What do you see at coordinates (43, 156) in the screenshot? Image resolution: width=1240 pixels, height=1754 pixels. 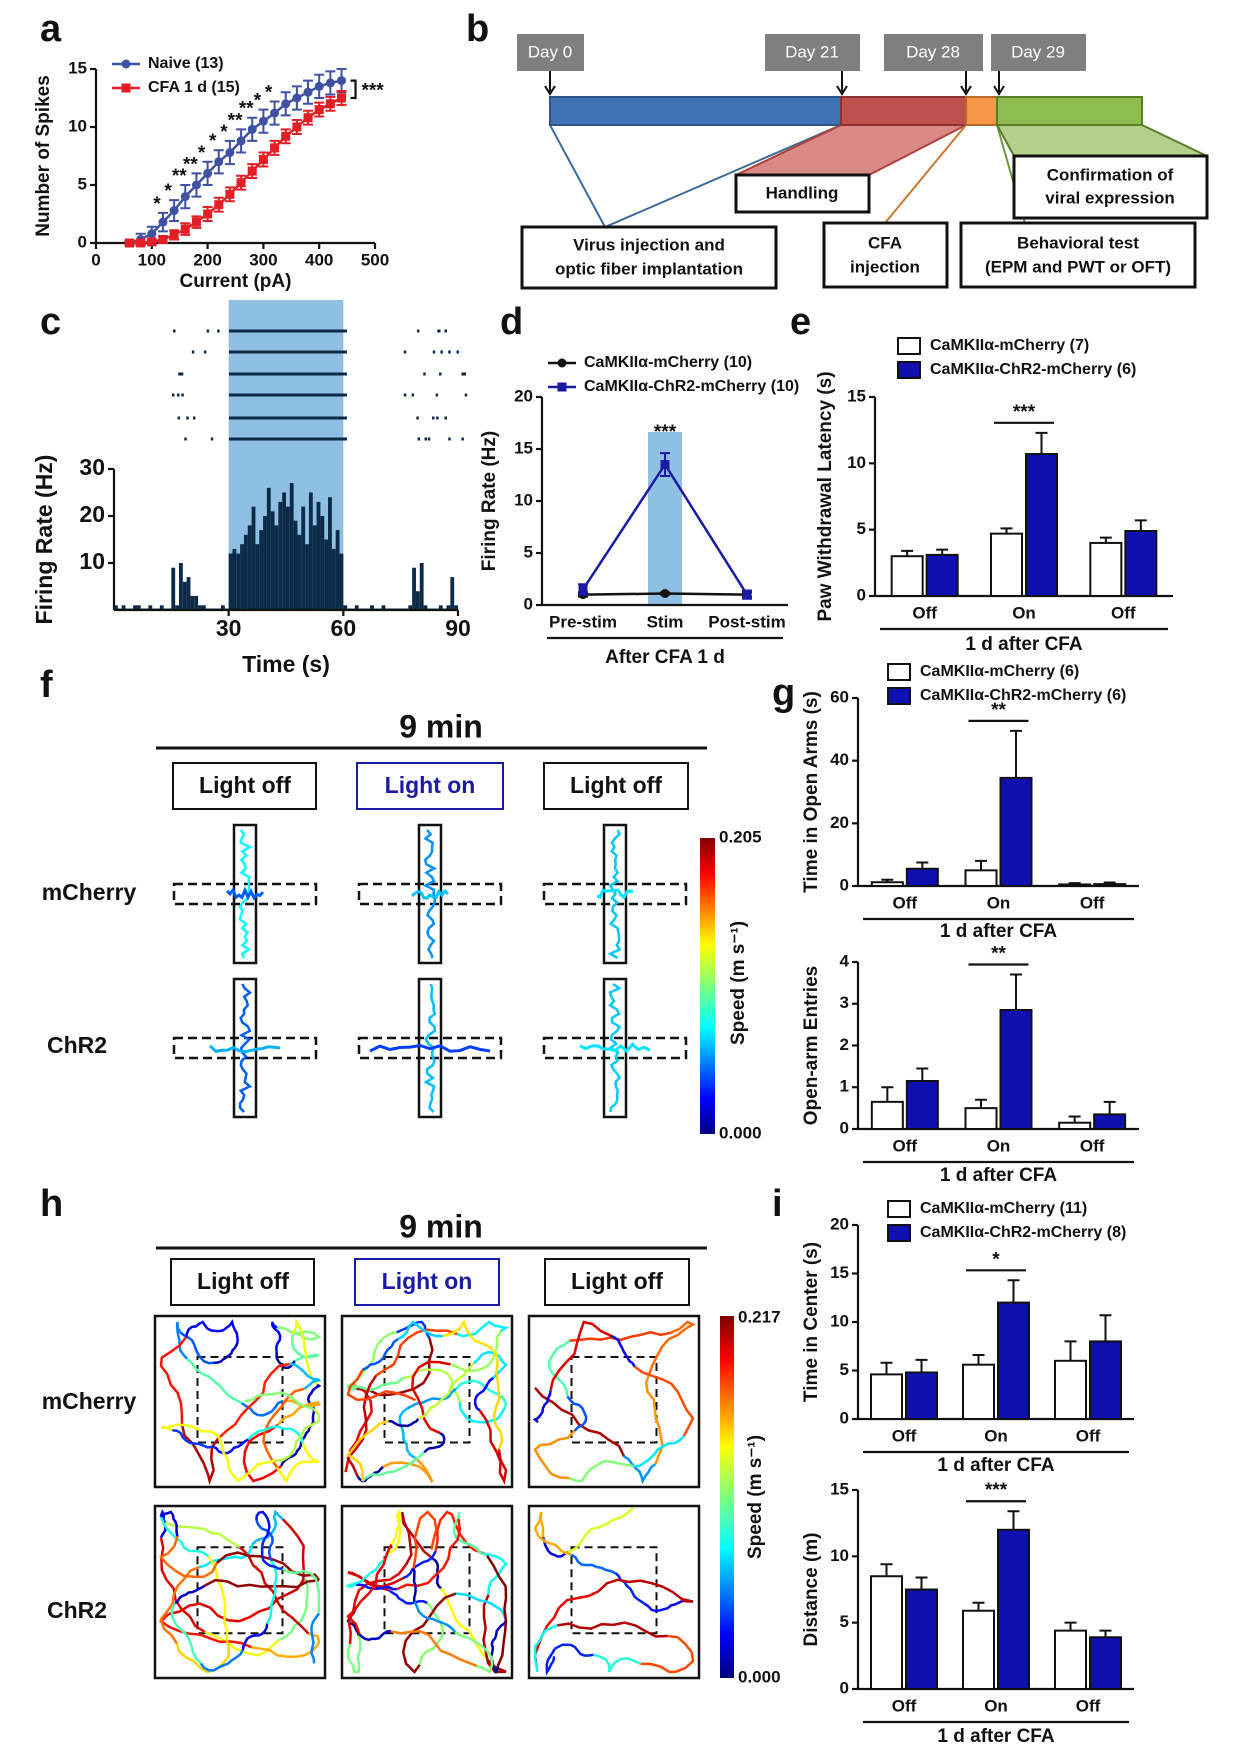 I see `y-axis-label: Number of Spikes` at bounding box center [43, 156].